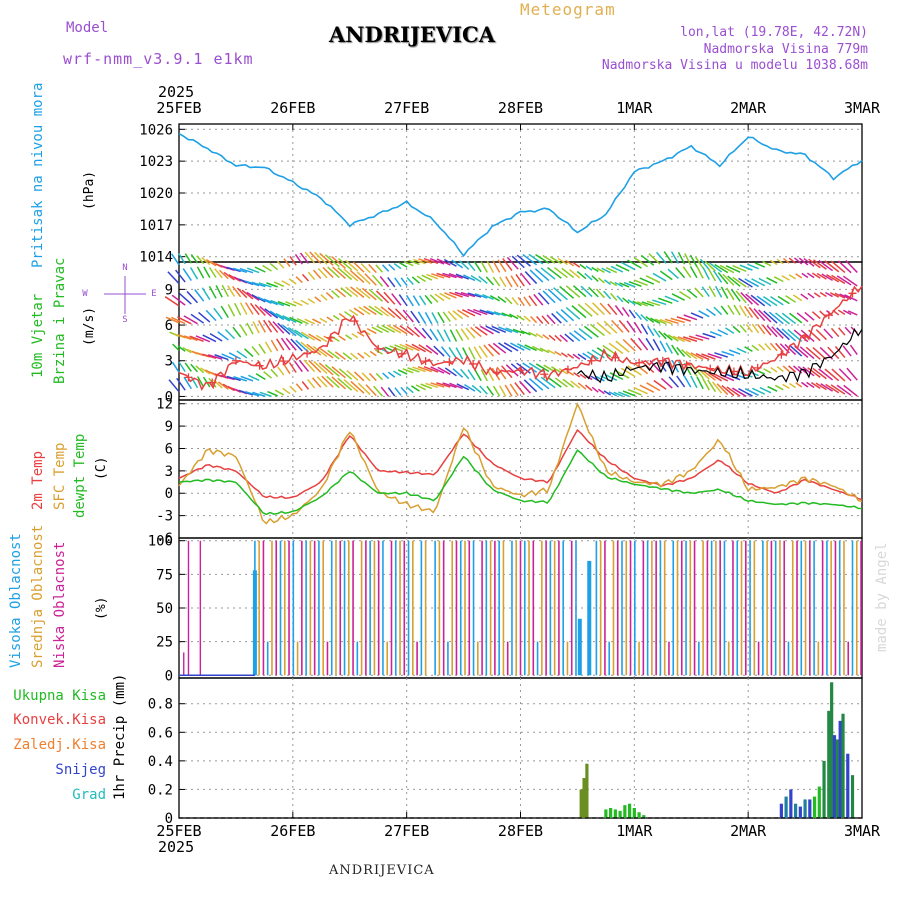 The height and width of the screenshot is (900, 900). I want to click on xtick-top-label: 26FEB, so click(292, 108).